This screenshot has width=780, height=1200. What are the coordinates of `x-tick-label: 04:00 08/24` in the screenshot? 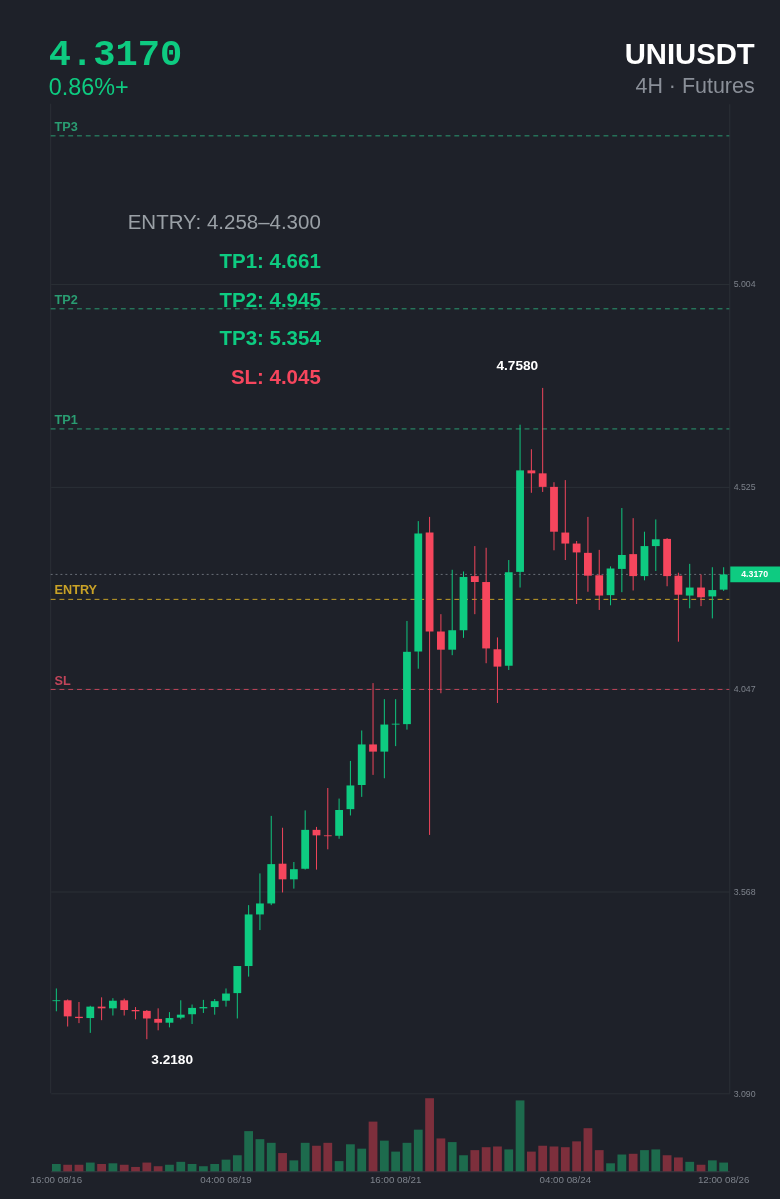 It's located at (565, 1179).